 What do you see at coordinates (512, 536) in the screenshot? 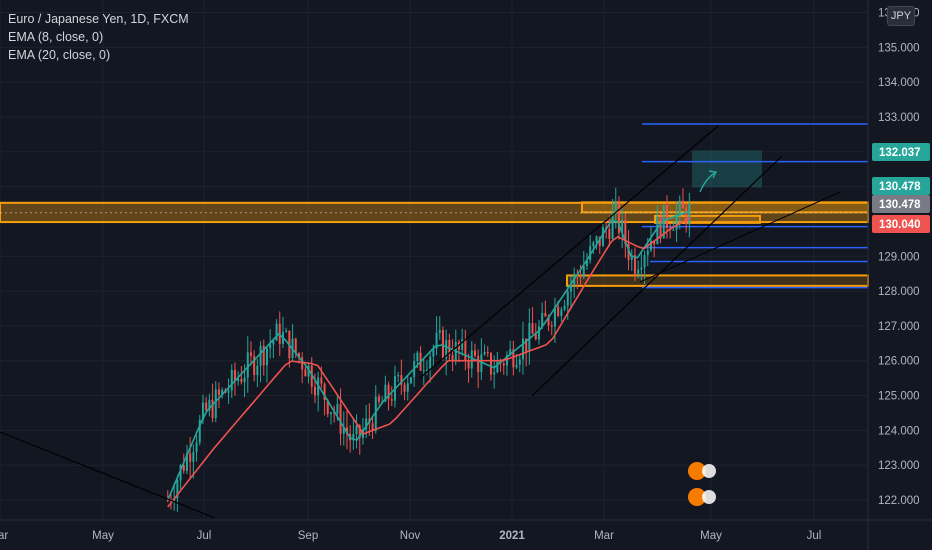
I see `time-tick-label: 2021` at bounding box center [512, 536].